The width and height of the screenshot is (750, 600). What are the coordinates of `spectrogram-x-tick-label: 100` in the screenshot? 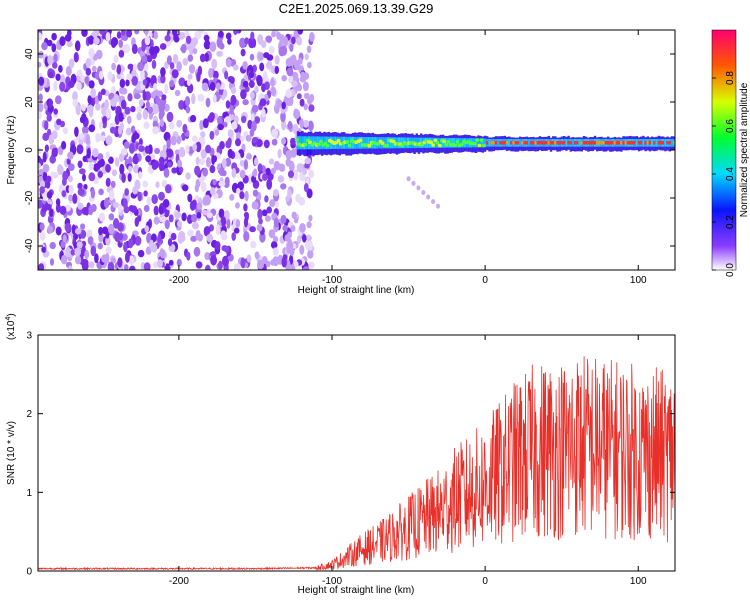 It's located at (638, 280).